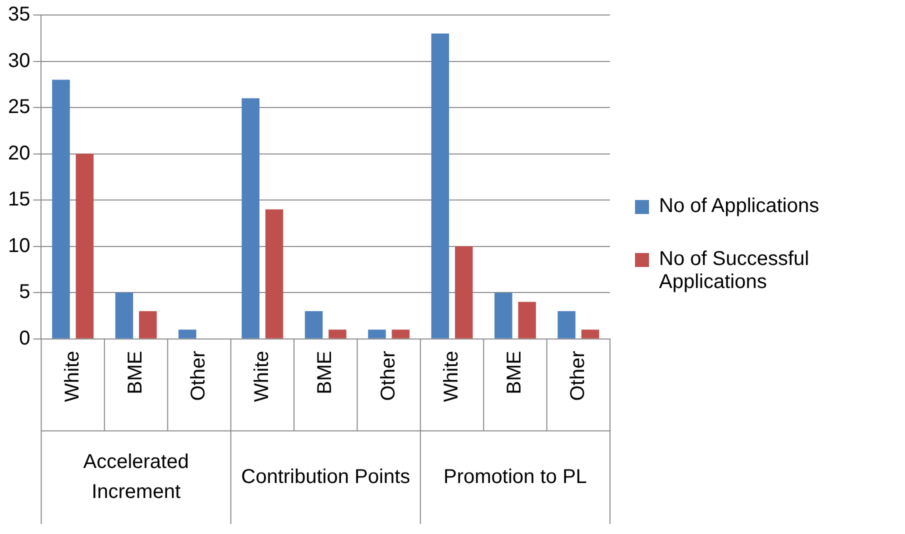  What do you see at coordinates (24, 292) in the screenshot?
I see `y-tick-label: 5` at bounding box center [24, 292].